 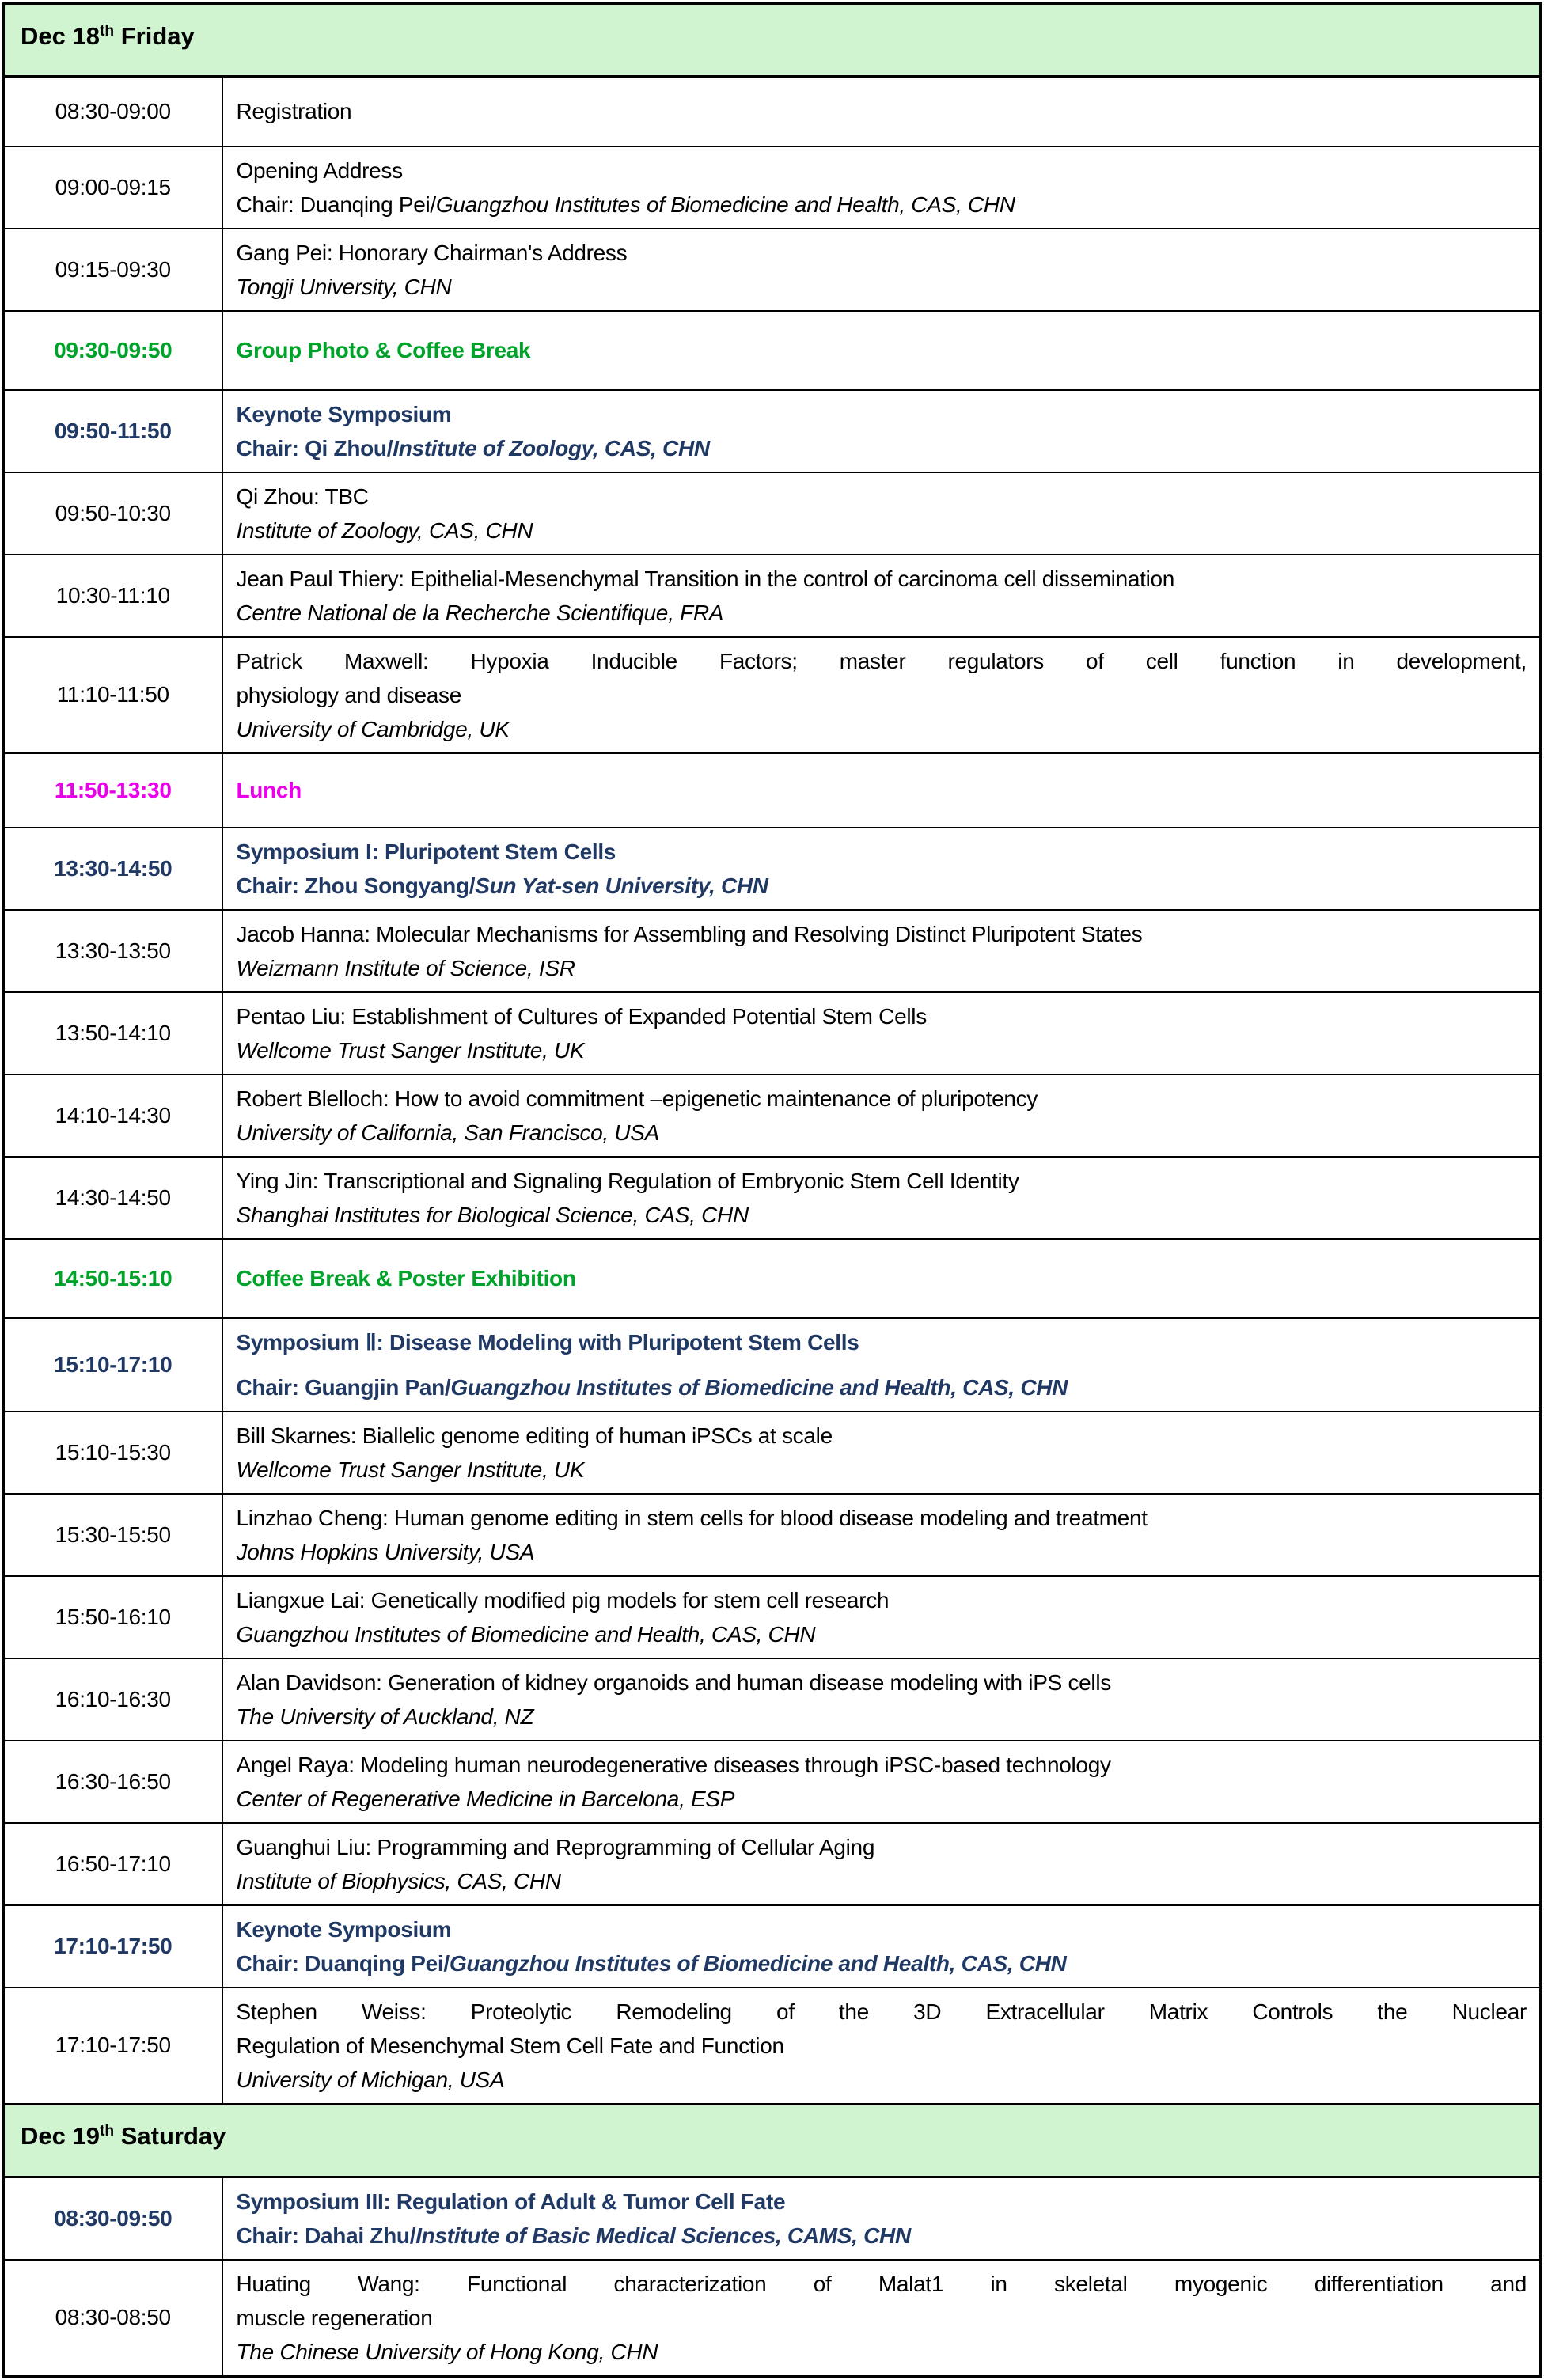 I want to click on text-segment: Weizmann Institute of Science, ISR, so click(x=406, y=967).